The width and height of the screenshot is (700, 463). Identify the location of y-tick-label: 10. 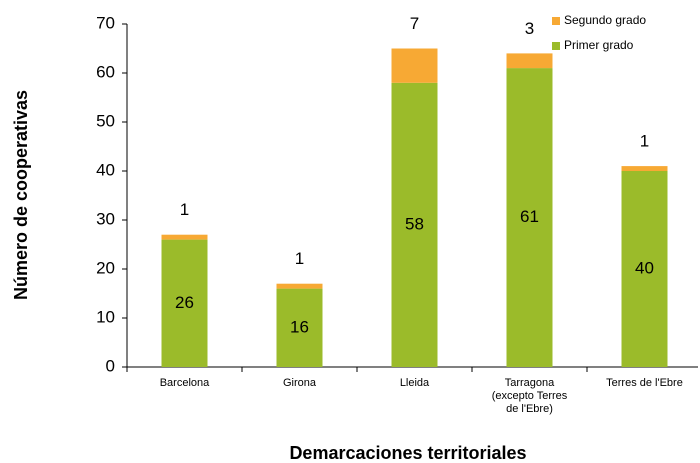
(105, 316).